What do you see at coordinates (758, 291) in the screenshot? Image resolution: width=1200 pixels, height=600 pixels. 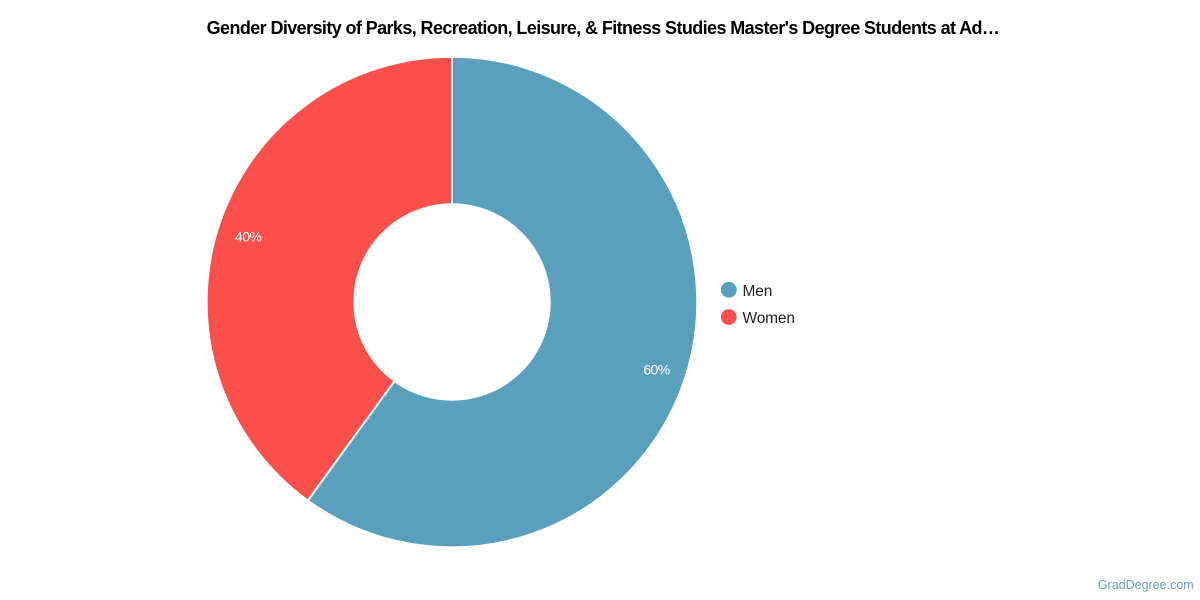 I see `svg-text: Men` at bounding box center [758, 291].